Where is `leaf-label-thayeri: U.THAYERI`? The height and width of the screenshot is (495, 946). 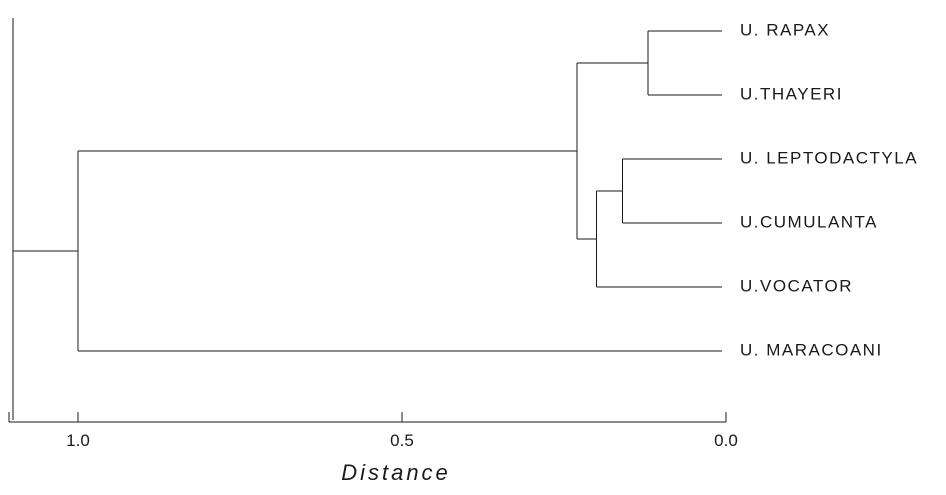 leaf-label-thayeri: U.THAYERI is located at coordinates (791, 93).